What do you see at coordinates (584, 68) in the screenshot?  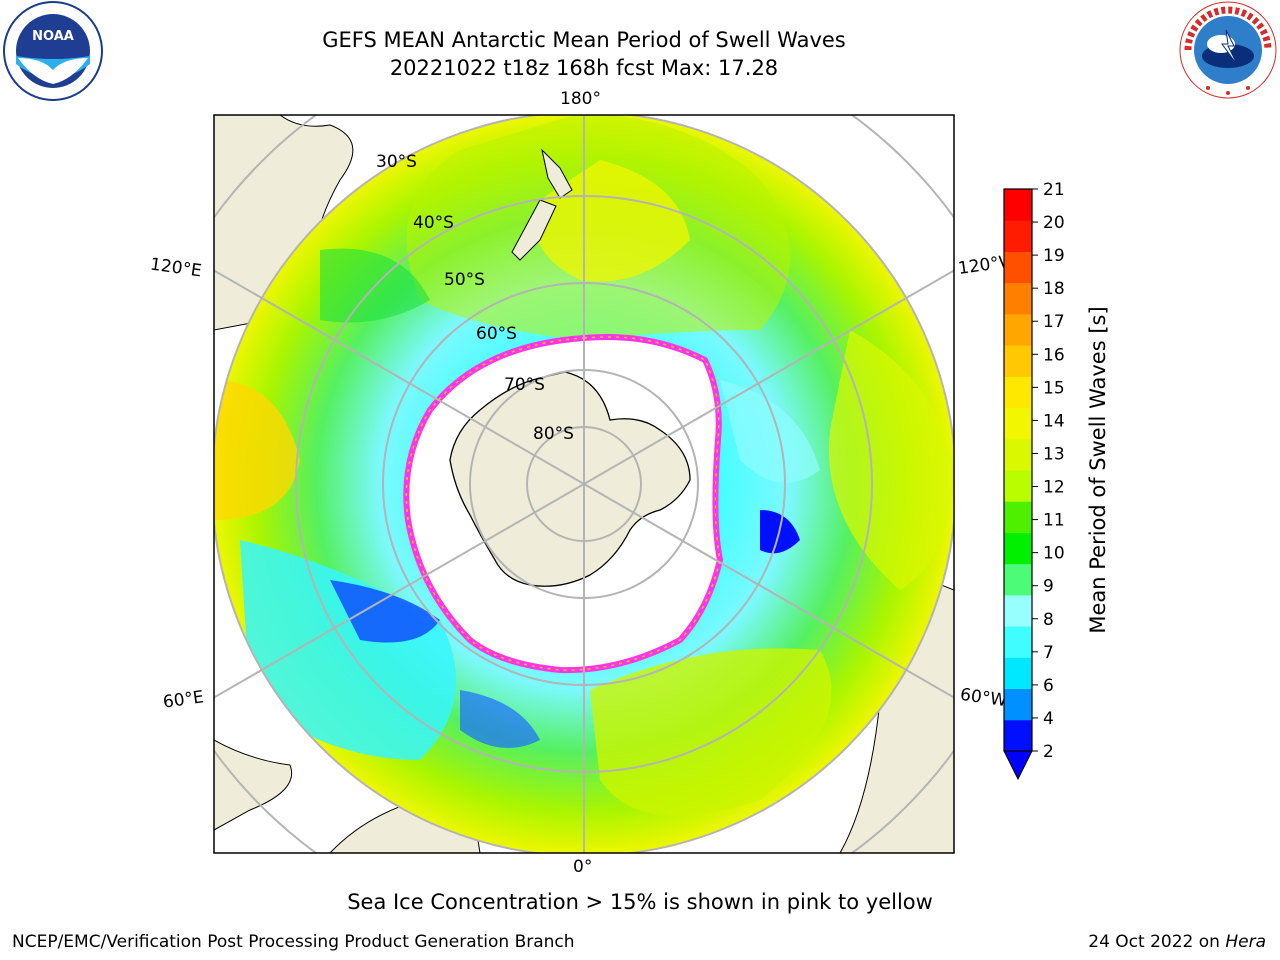 I see `chart-subtitle: 20221022 t18z 168h fcst Max: 17.28` at bounding box center [584, 68].